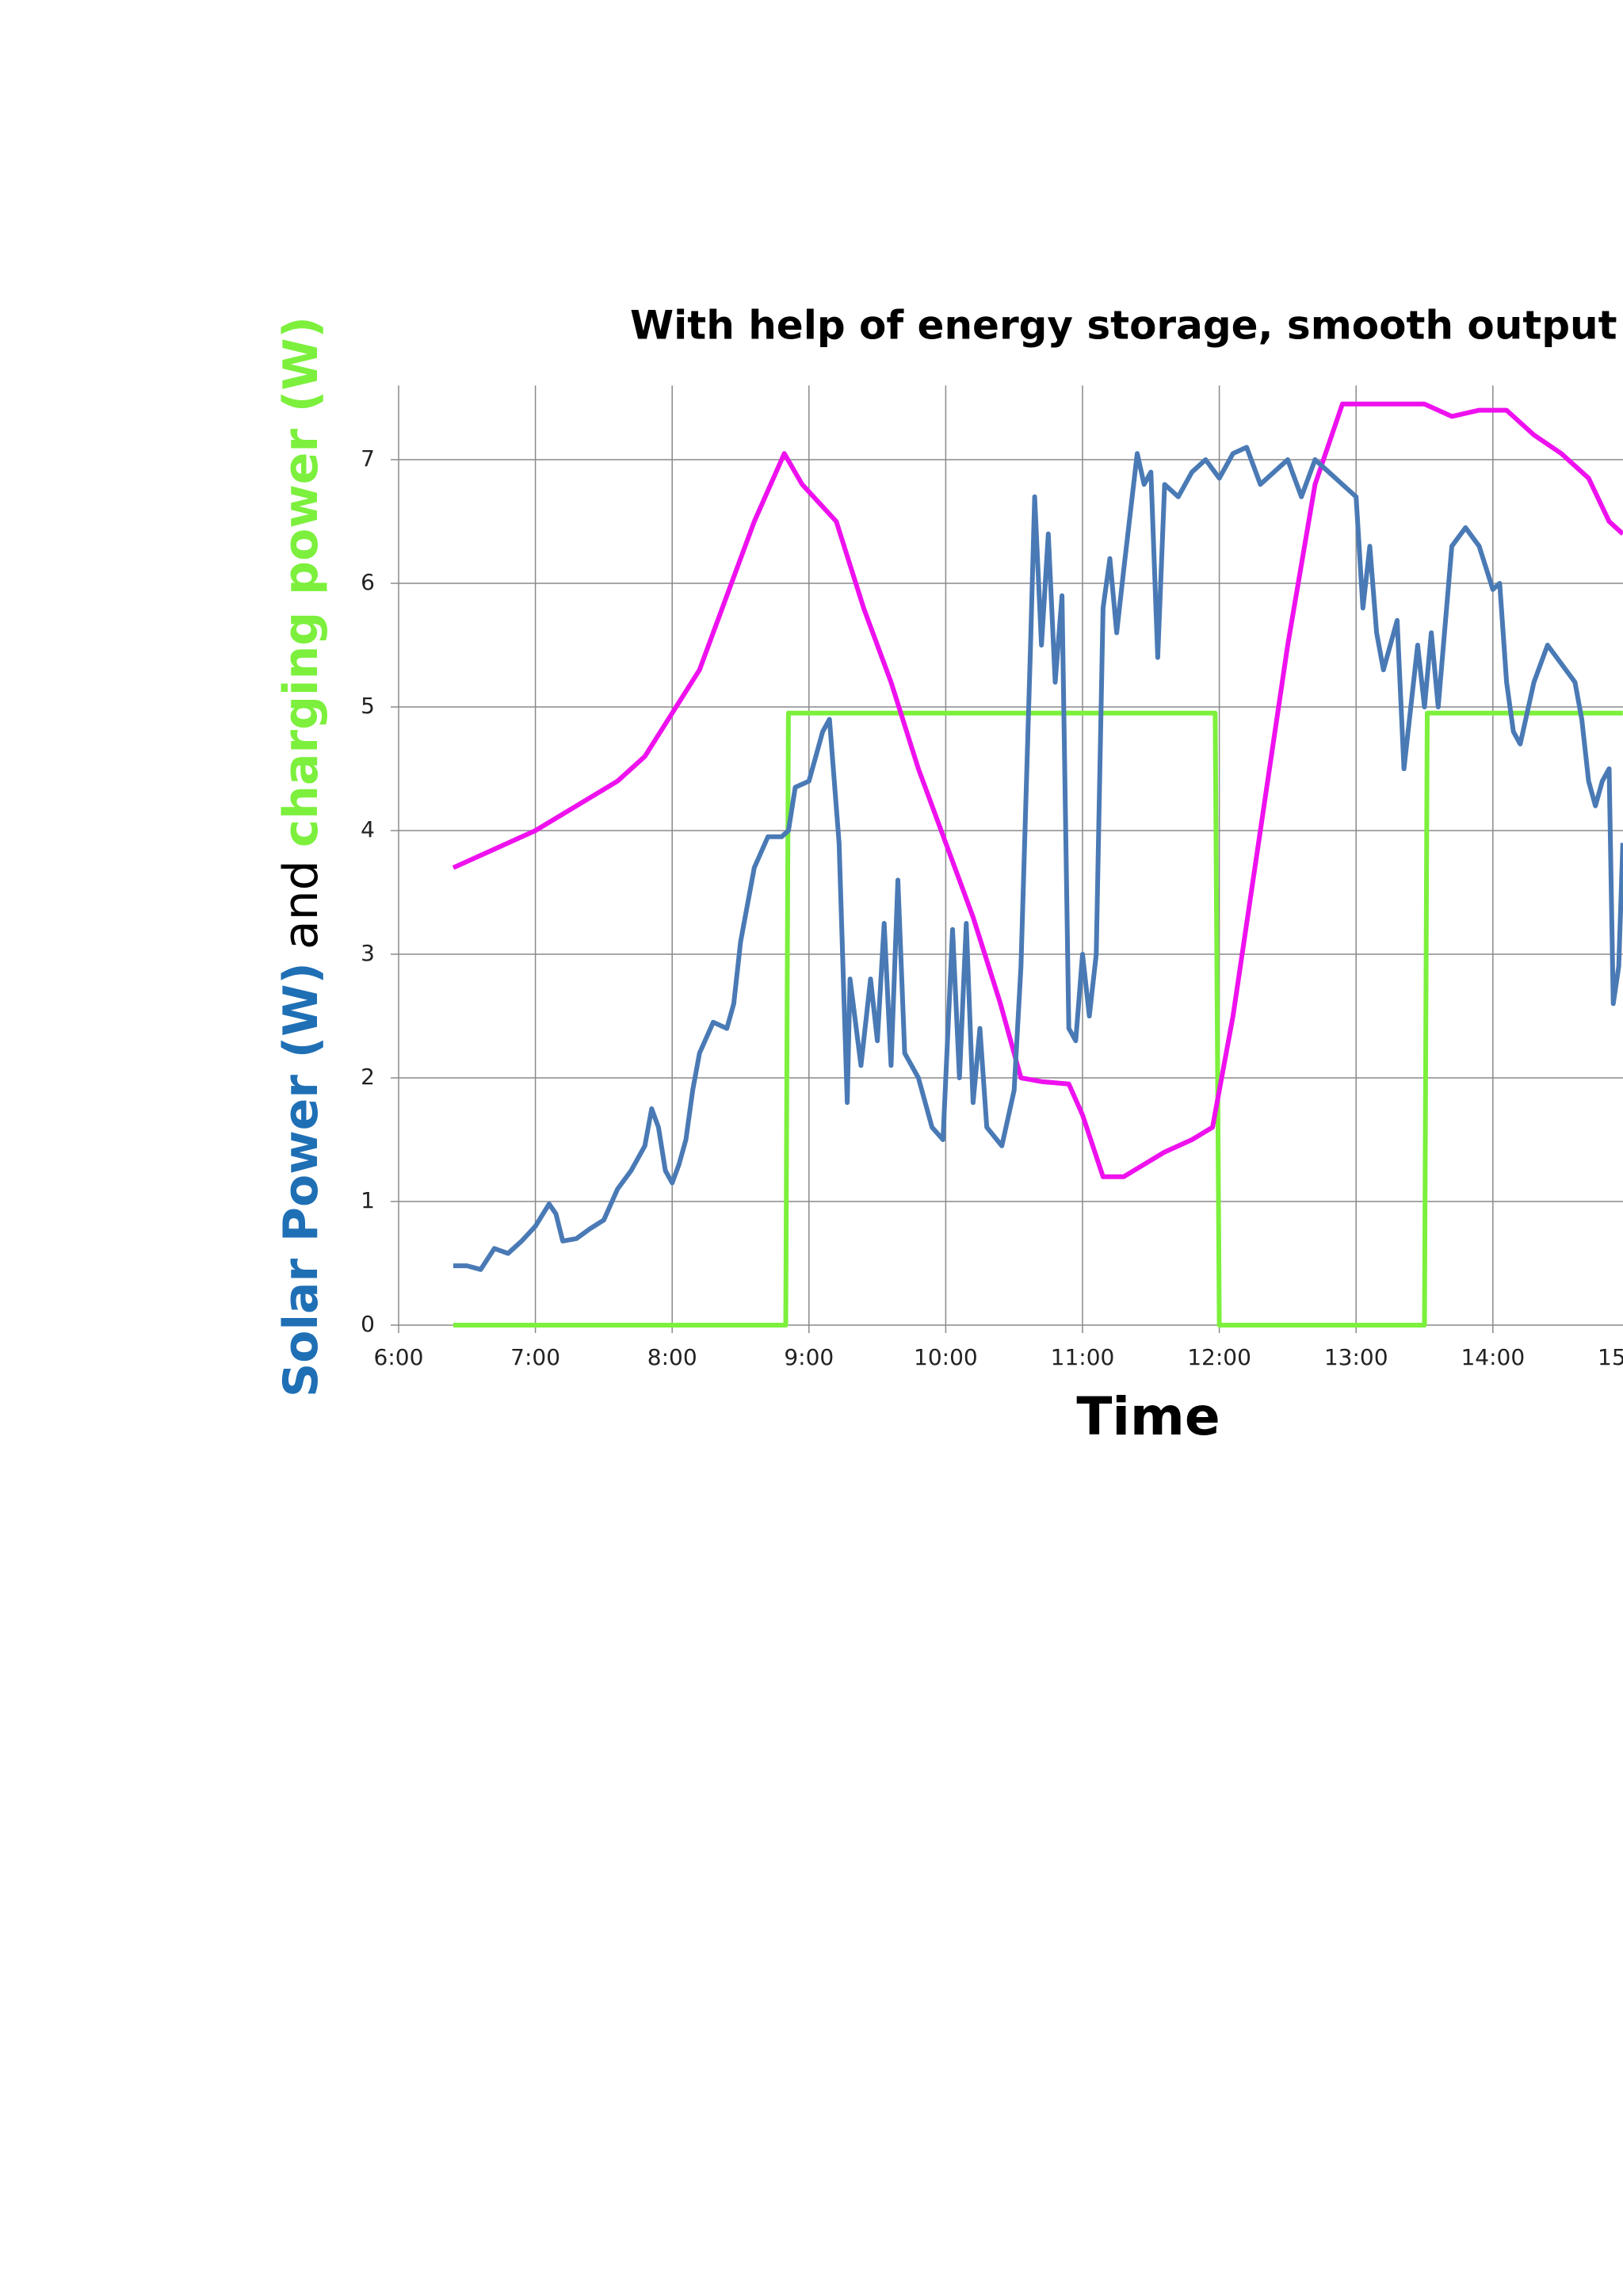 The height and width of the screenshot is (2296, 1623). I want to click on y-label-part: Solar Power (W), so click(301, 1179).